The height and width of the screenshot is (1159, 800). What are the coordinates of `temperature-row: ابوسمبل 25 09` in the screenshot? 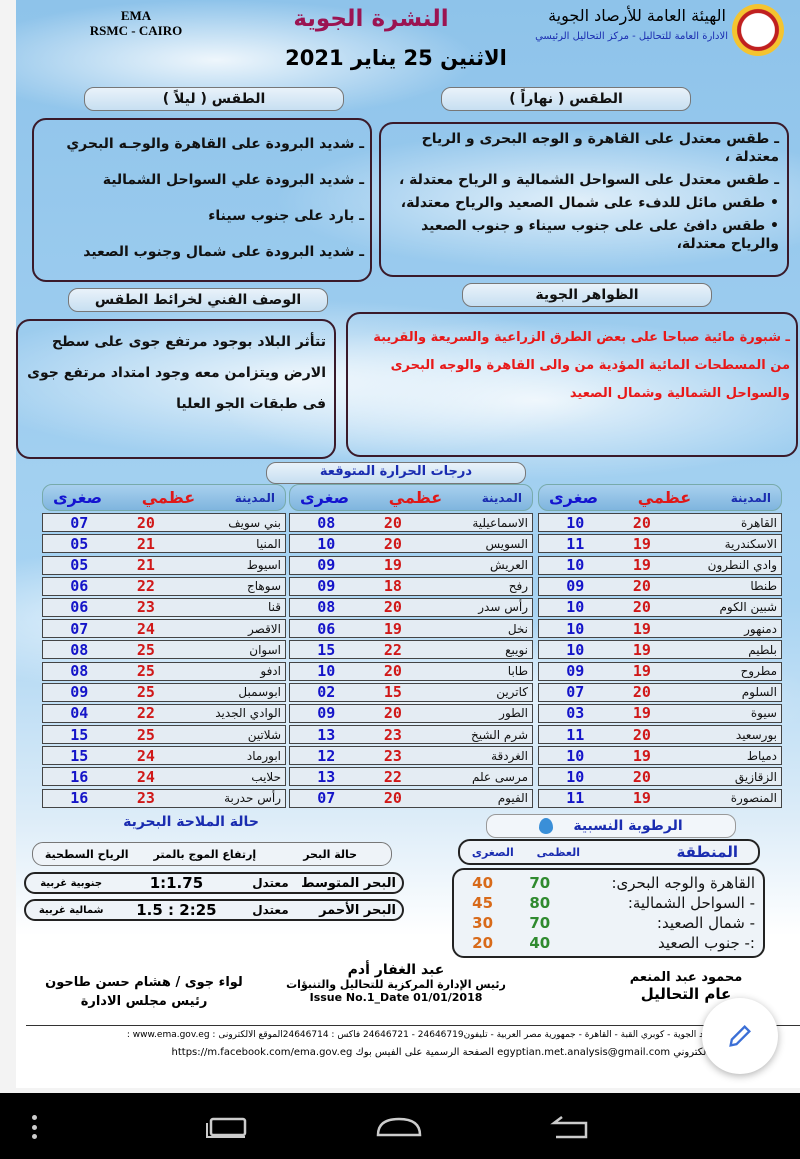 It's located at (164, 692).